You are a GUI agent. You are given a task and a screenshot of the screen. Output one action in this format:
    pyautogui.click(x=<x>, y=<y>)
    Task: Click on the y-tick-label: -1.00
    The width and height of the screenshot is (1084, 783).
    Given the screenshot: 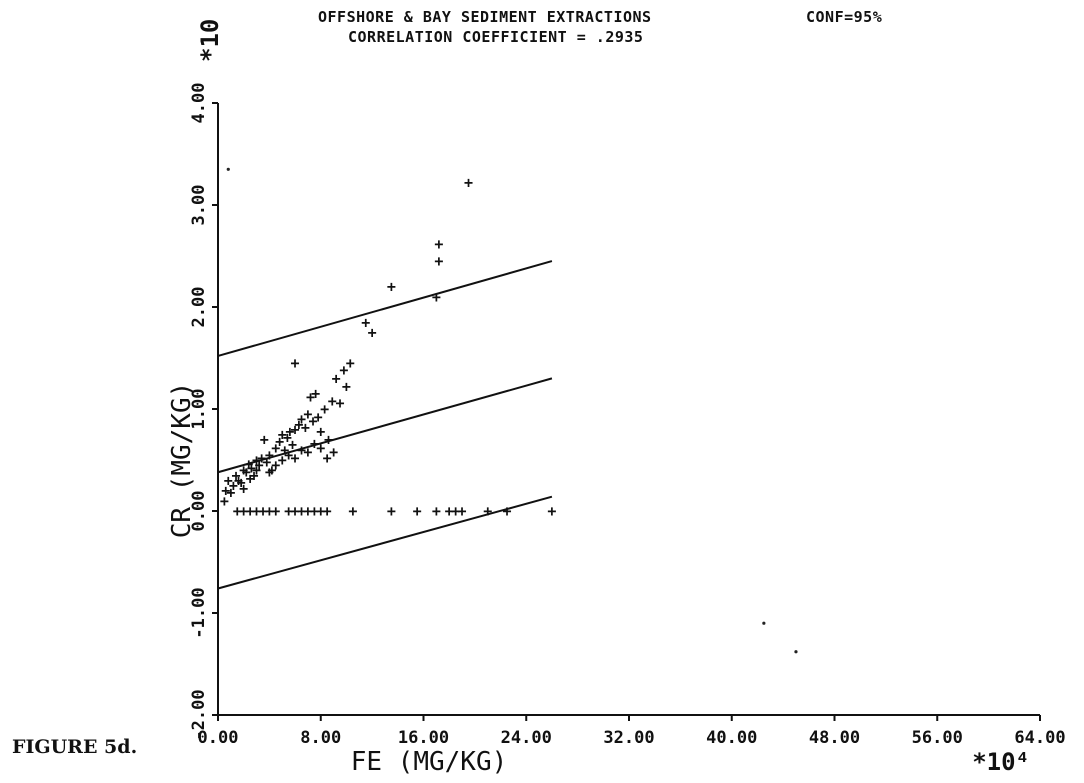 What is the action you would take?
    pyautogui.click(x=199, y=612)
    